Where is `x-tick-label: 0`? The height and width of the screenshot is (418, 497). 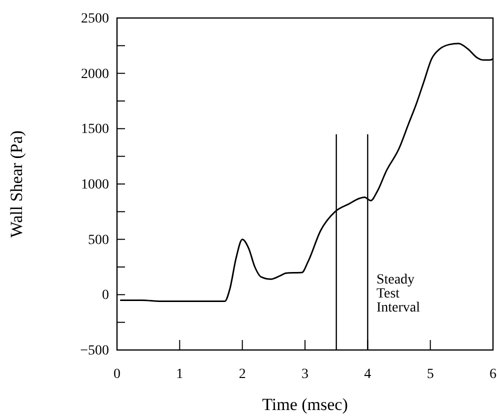 x-tick-label: 0 is located at coordinates (117, 374).